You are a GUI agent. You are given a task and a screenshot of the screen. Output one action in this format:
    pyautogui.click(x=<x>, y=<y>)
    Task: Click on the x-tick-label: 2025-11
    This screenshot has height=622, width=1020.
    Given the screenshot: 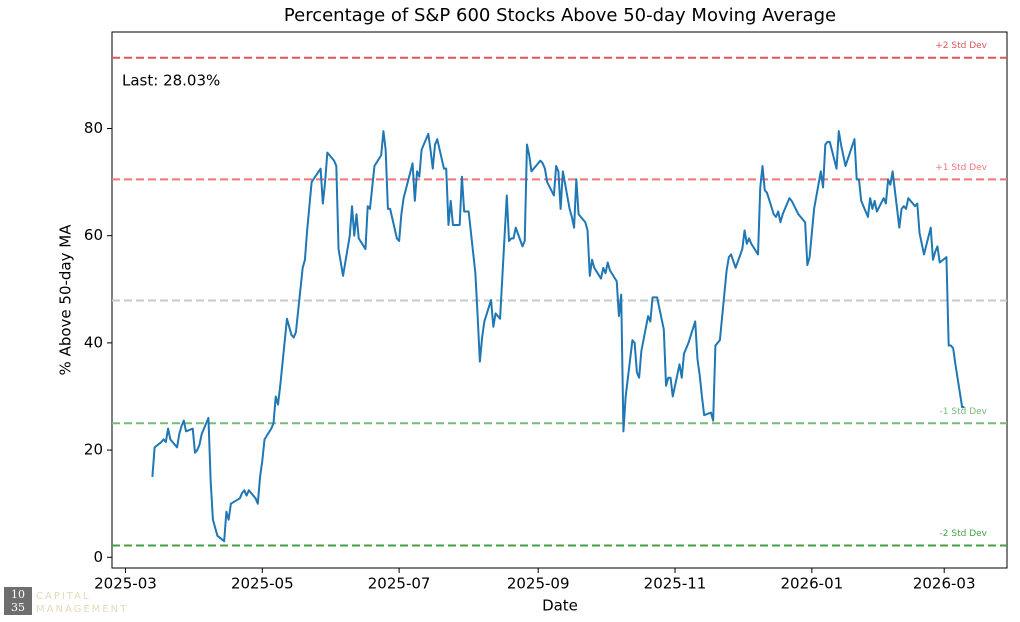 What is the action you would take?
    pyautogui.click(x=675, y=584)
    